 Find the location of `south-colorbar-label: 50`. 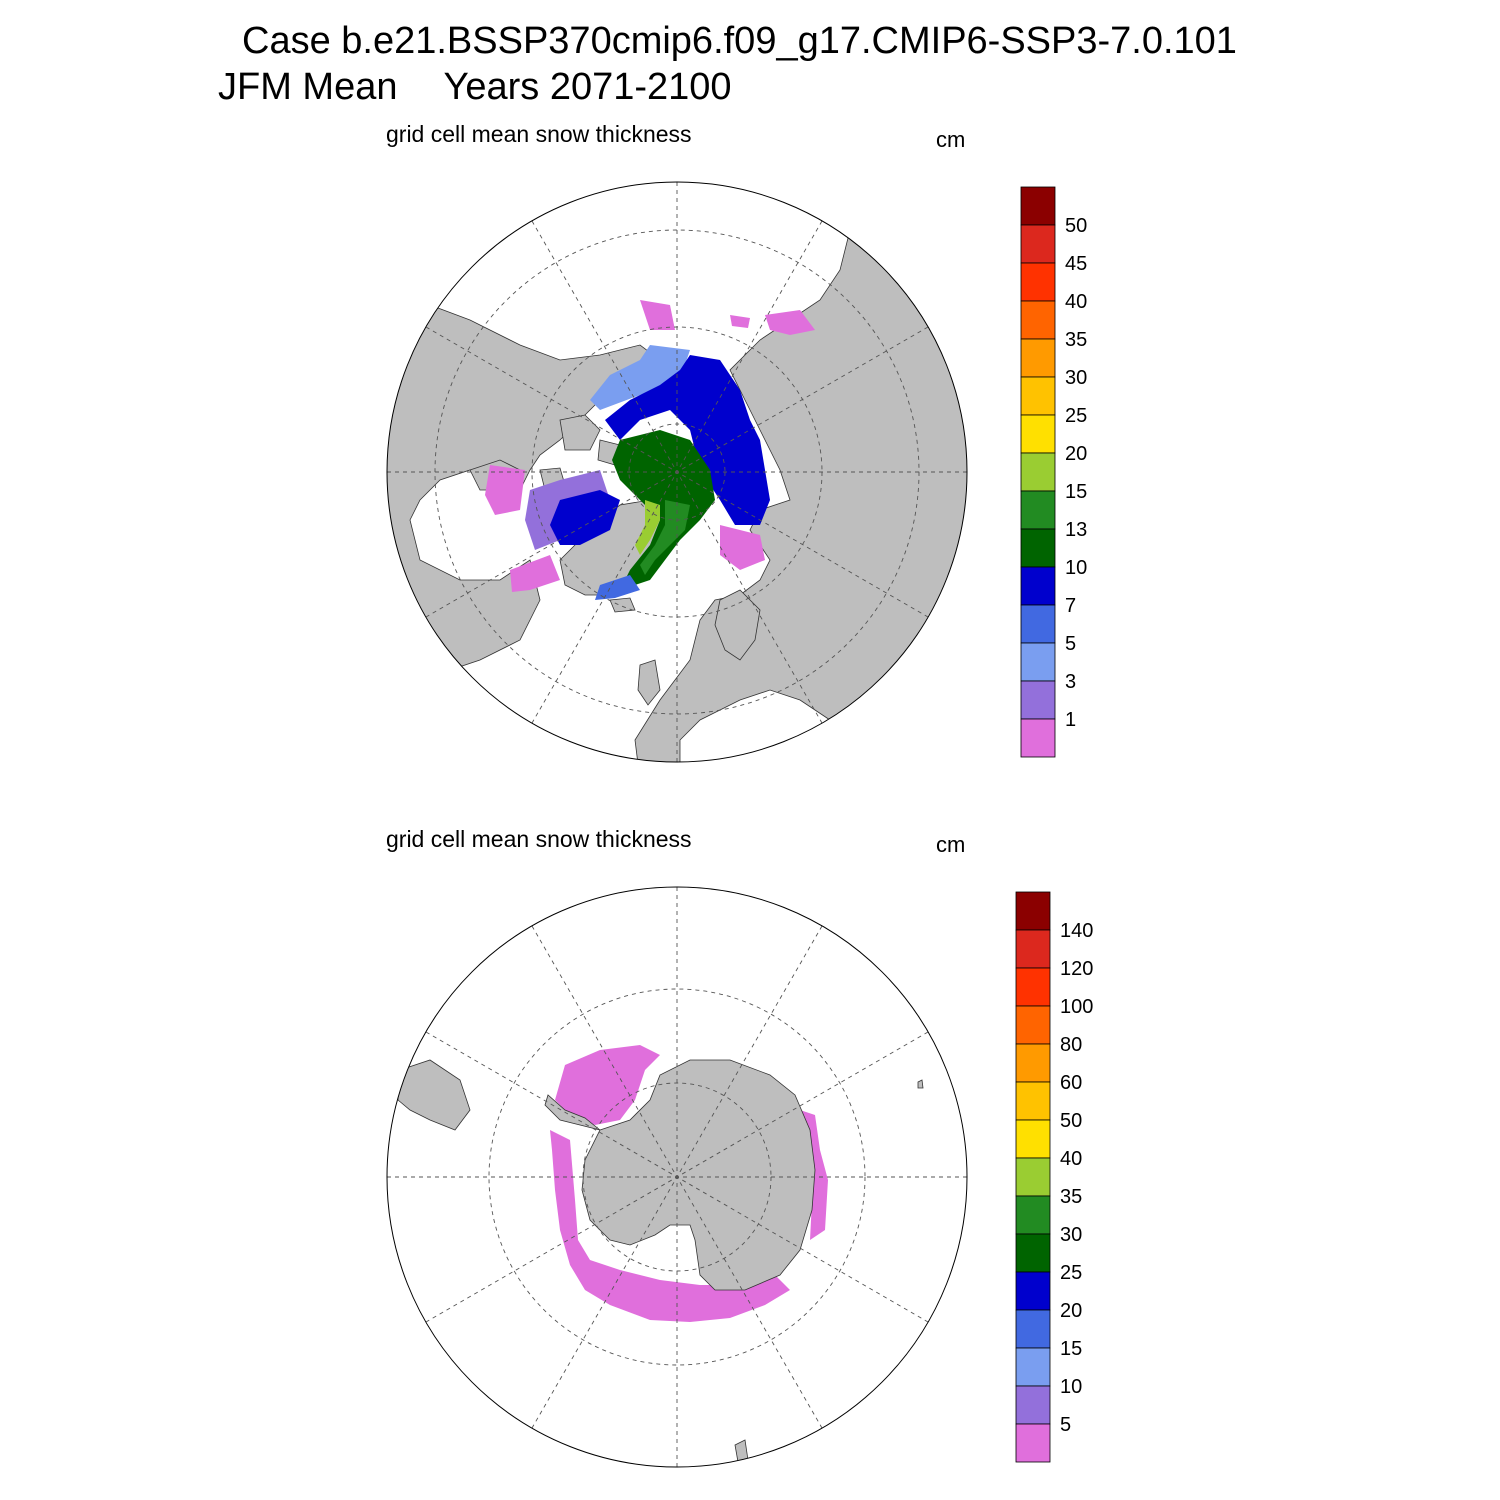

south-colorbar-label: 50 is located at coordinates (1071, 1121).